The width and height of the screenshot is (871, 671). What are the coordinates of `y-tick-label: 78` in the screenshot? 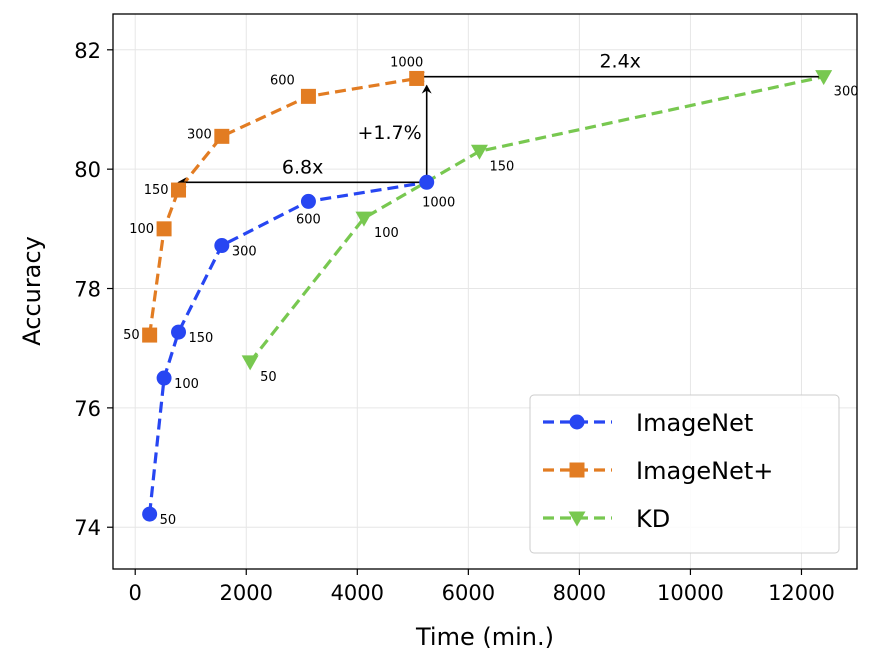 It's located at (87, 290).